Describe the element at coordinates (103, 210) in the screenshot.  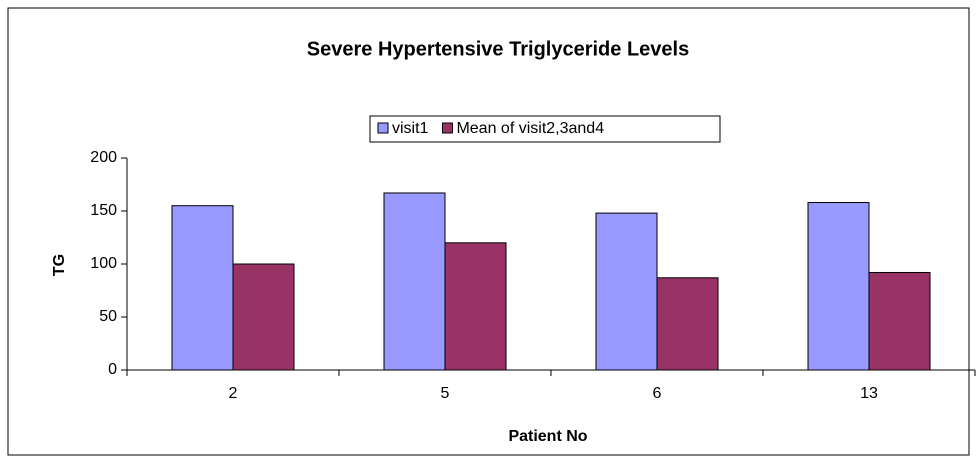
I see `y-tick-label: 150` at that location.